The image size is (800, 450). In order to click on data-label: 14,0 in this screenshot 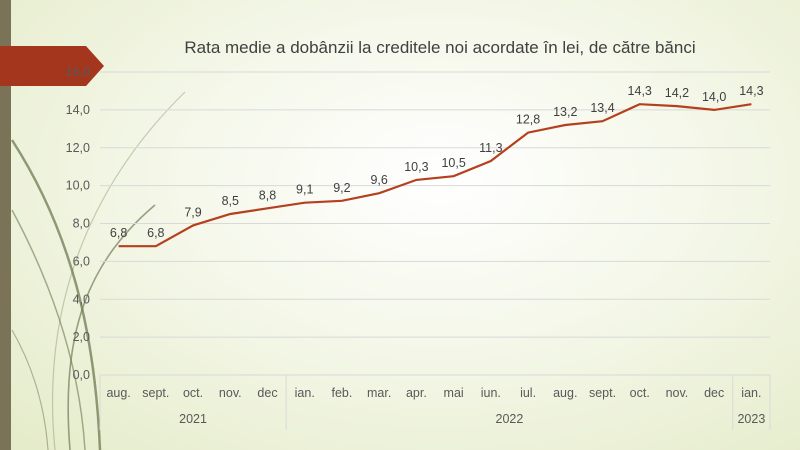, I will do `click(714, 97)`.